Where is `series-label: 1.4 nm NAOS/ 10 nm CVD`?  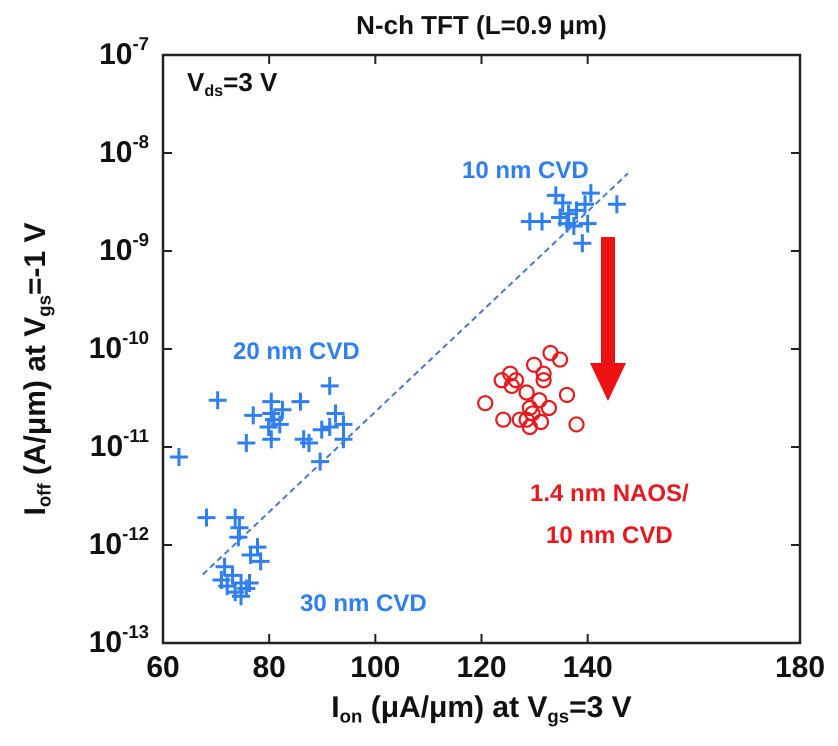 series-label: 1.4 nm NAOS/ 10 nm CVD is located at coordinates (609, 515).